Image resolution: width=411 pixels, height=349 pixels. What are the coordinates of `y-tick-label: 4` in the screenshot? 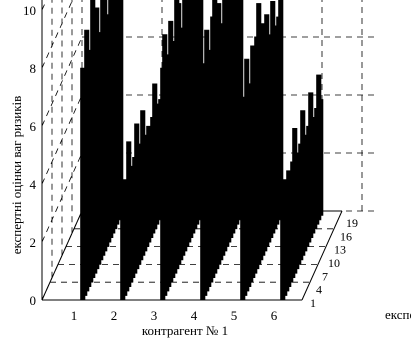 It's located at (33, 184).